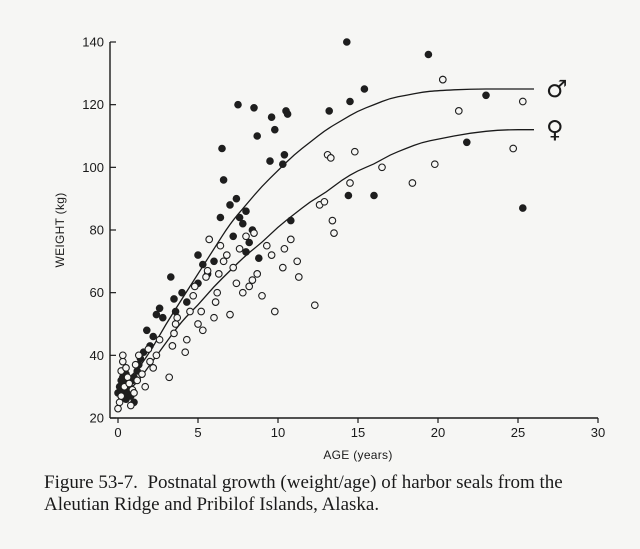 Image resolution: width=640 pixels, height=549 pixels. Describe the element at coordinates (93, 167) in the screenshot. I see `y-tick-label: 100` at that location.